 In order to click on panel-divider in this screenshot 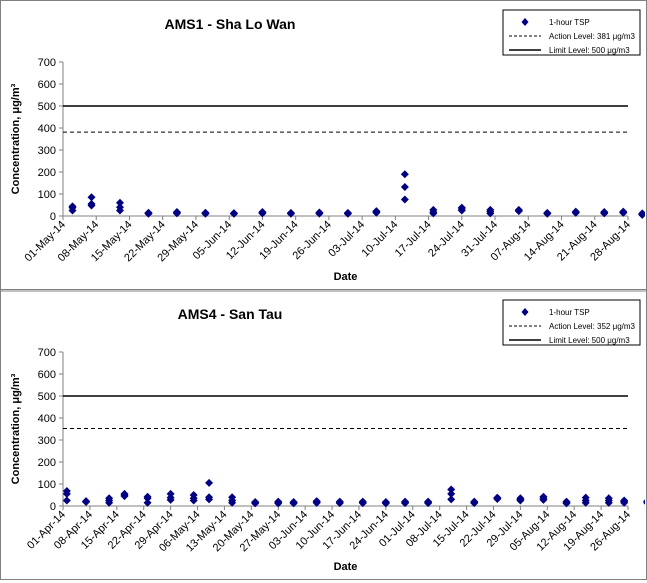, I will do `click(323, 290)`.